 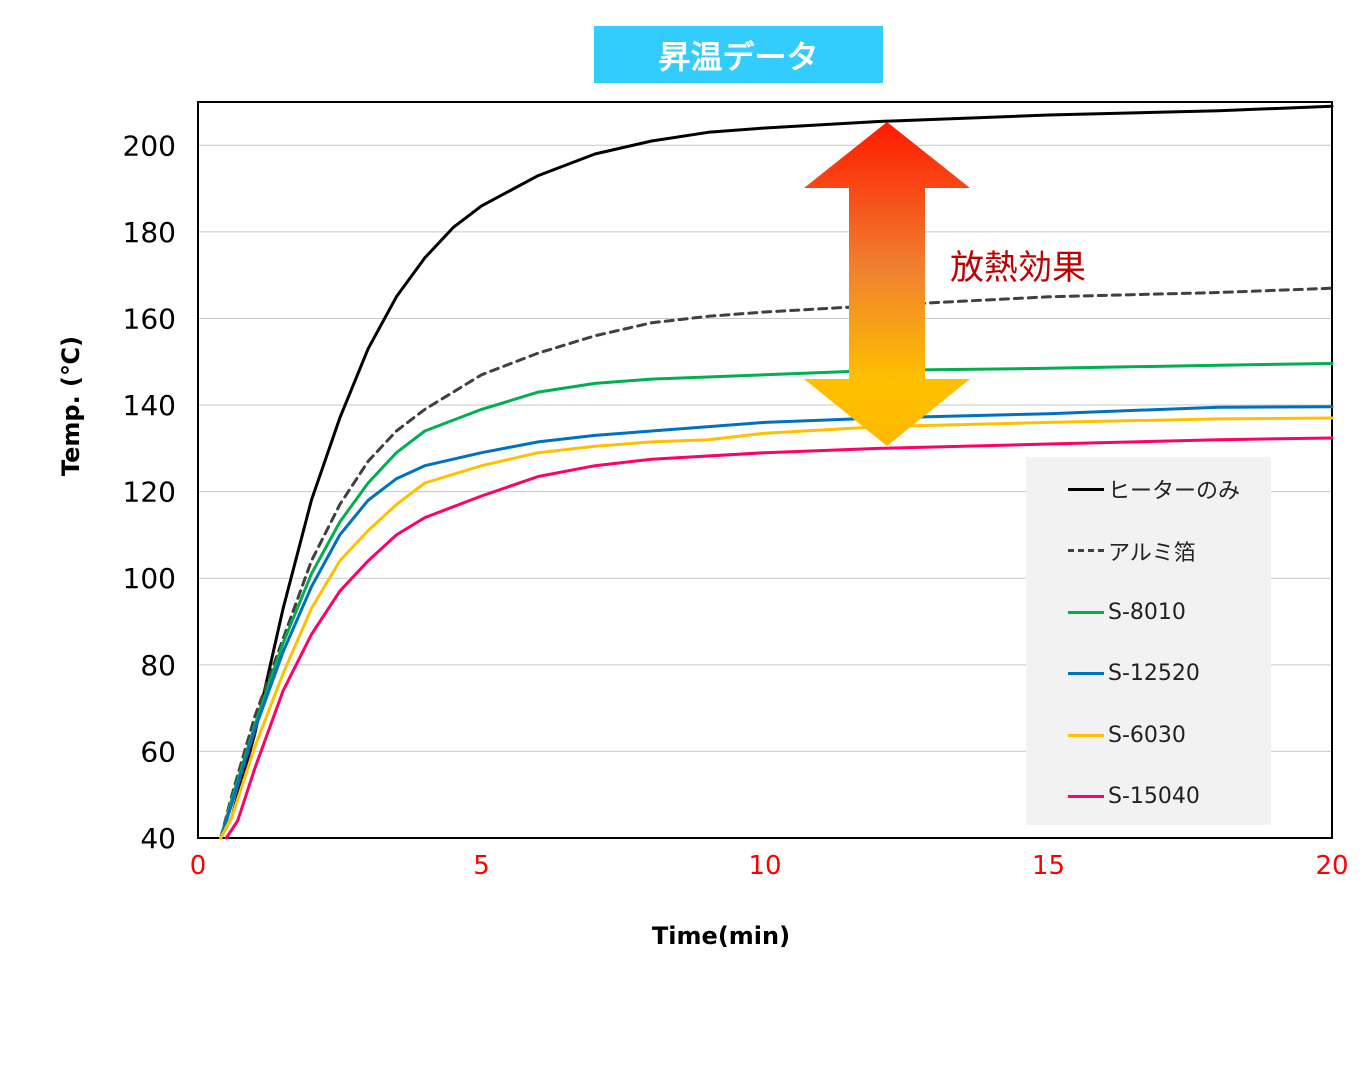 I want to click on legend-label: S-8010, so click(x=1147, y=612).